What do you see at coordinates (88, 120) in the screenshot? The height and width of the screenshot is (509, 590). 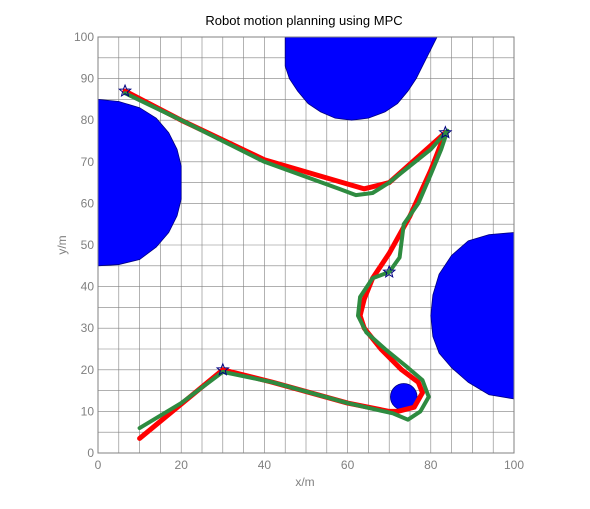 I see `y-tick-label: 80` at bounding box center [88, 120].